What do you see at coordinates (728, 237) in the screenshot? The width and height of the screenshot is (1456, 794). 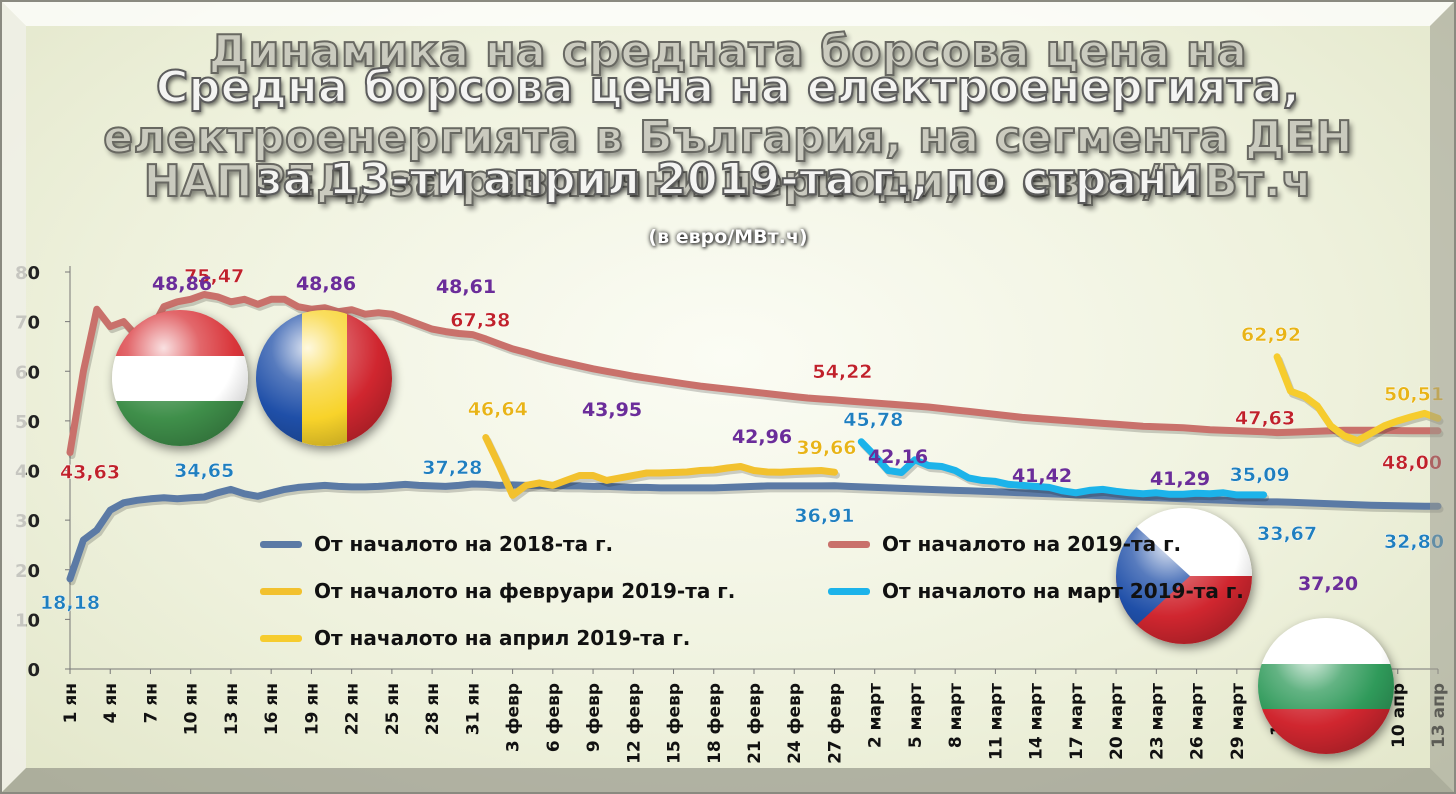 I see `chart-subtitle: (в евро/МВт.ч)` at bounding box center [728, 237].